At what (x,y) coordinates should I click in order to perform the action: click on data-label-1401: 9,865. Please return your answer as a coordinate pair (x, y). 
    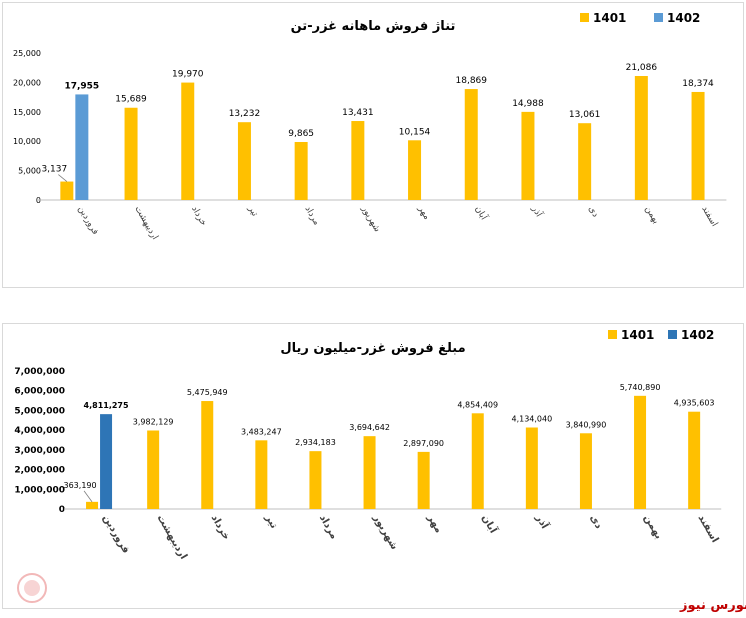
    Looking at the image, I should click on (301, 134).